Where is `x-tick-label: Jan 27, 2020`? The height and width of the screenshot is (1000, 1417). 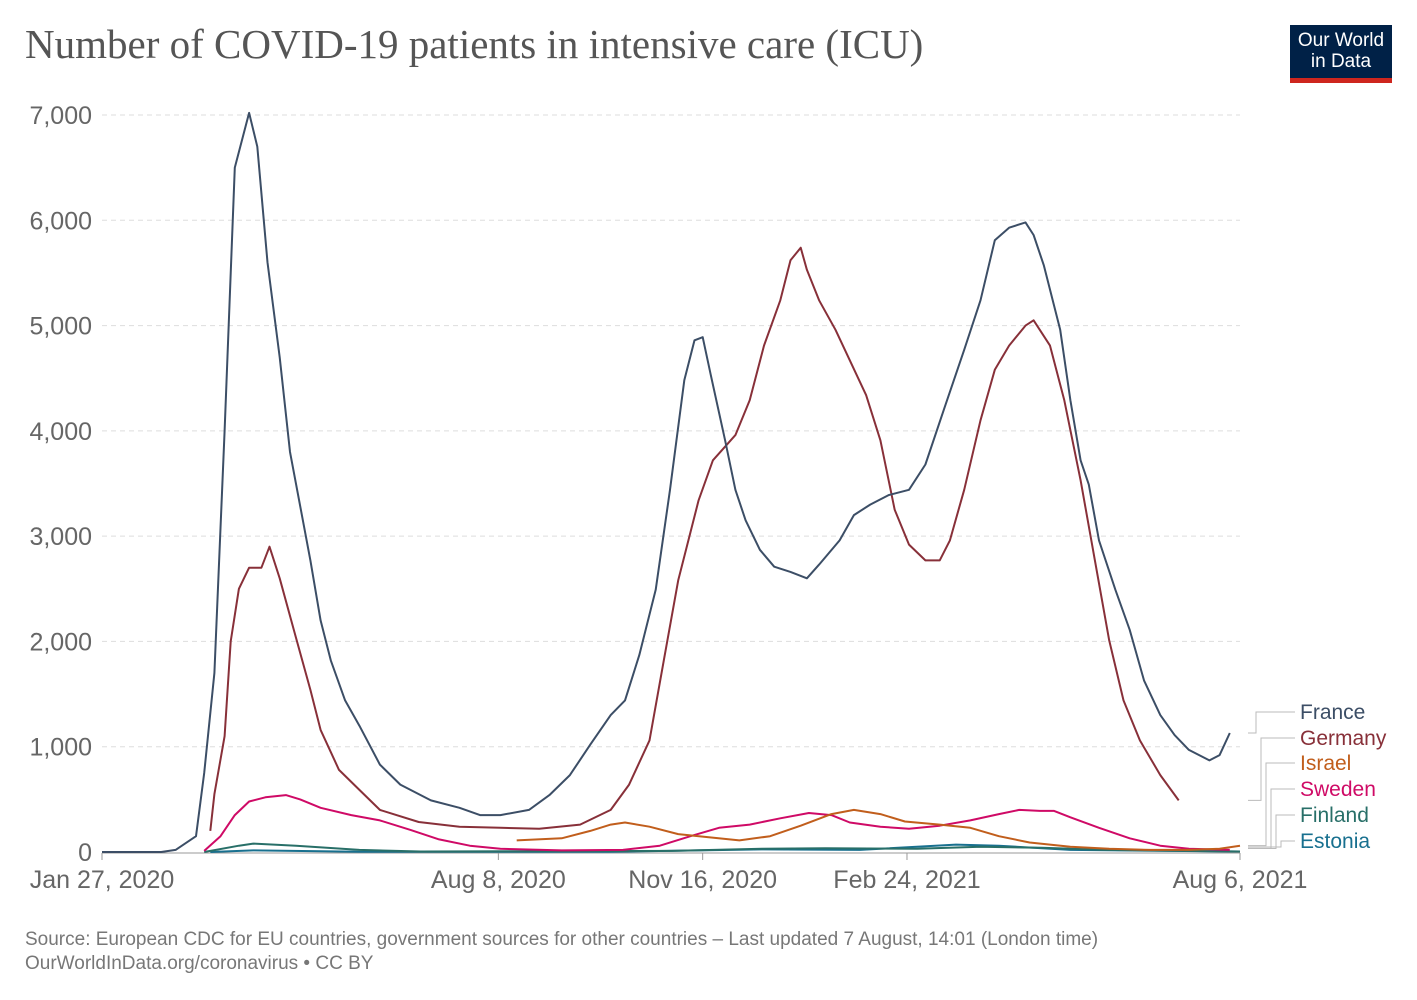
x-tick-label: Jan 27, 2020 is located at coordinates (102, 880).